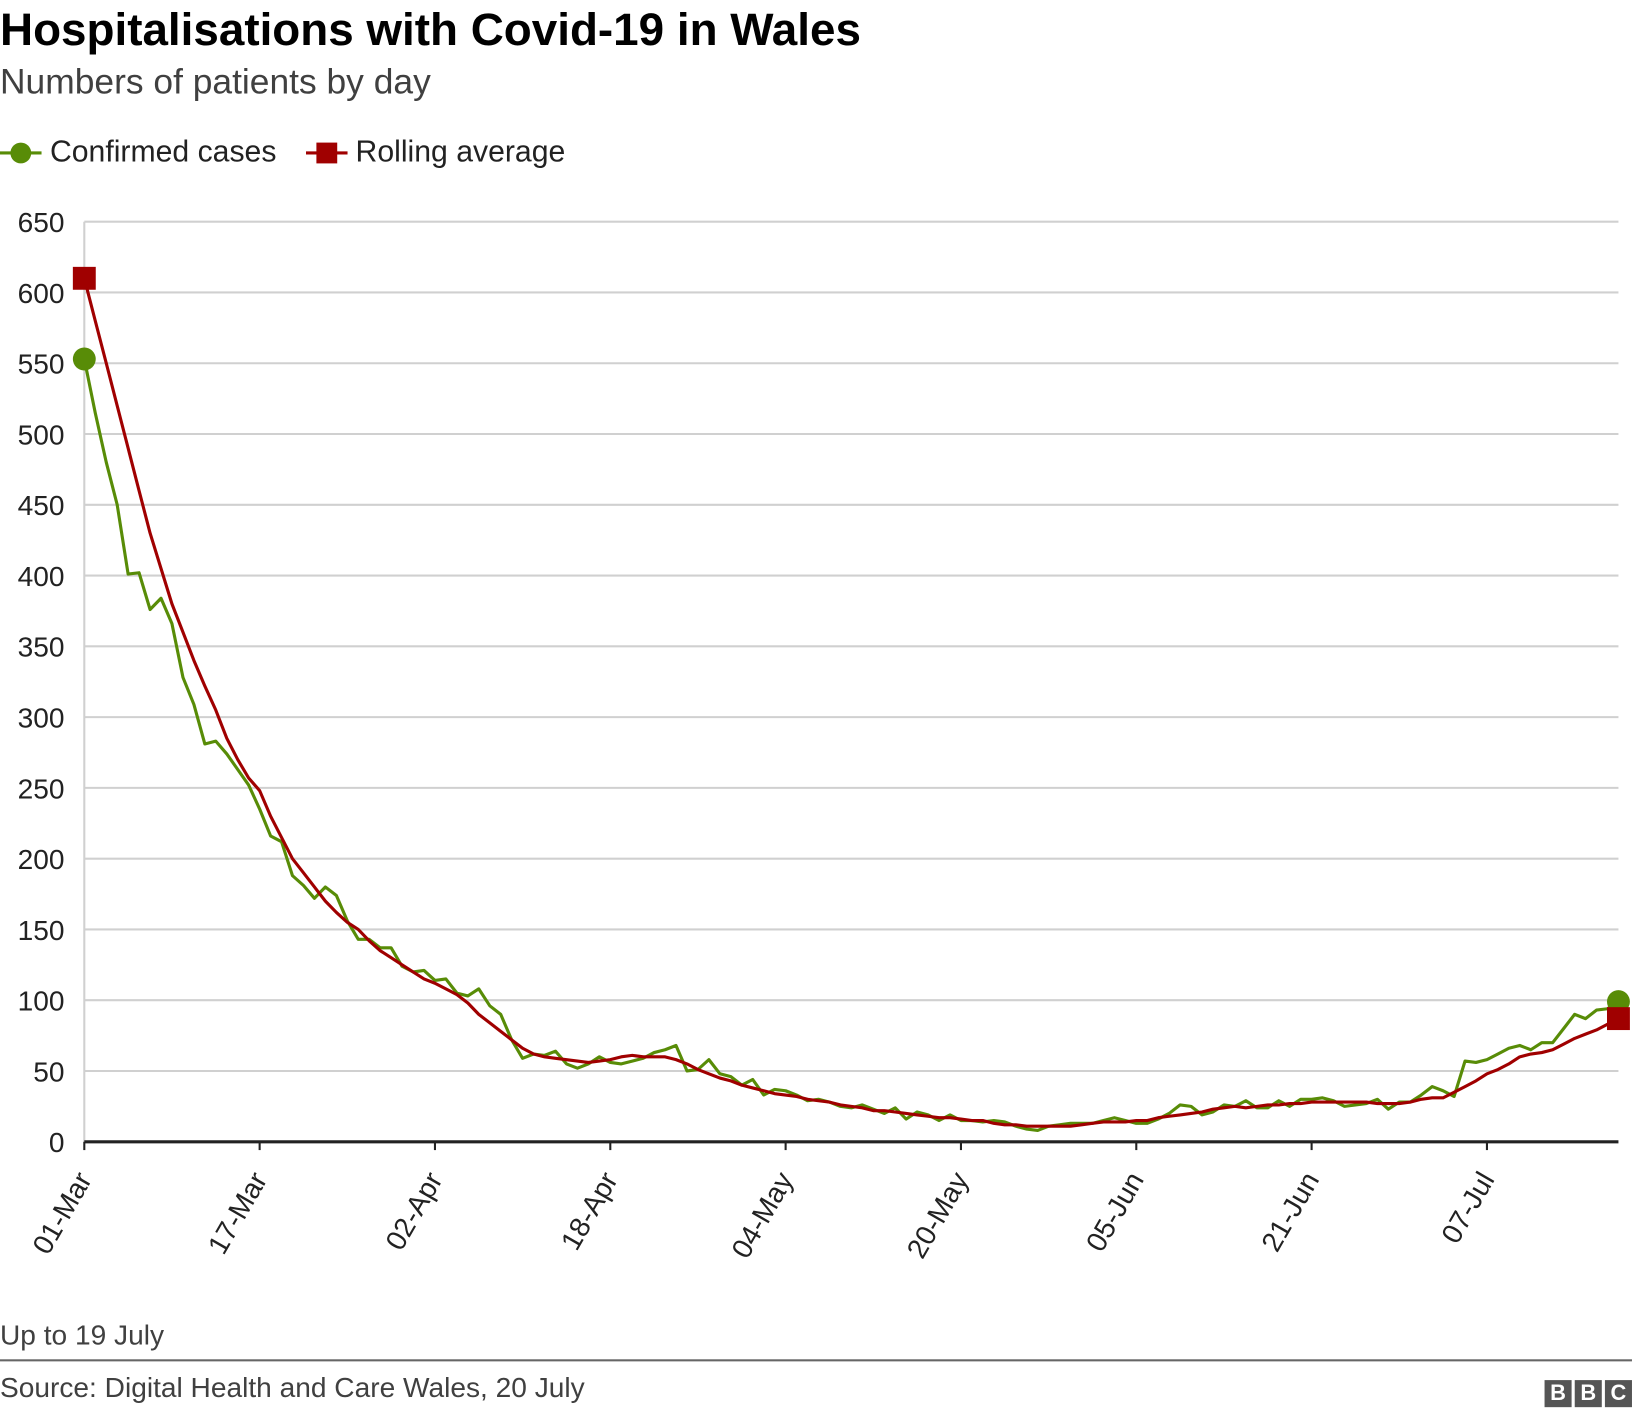  What do you see at coordinates (816, 1360) in the screenshot?
I see `divider` at bounding box center [816, 1360].